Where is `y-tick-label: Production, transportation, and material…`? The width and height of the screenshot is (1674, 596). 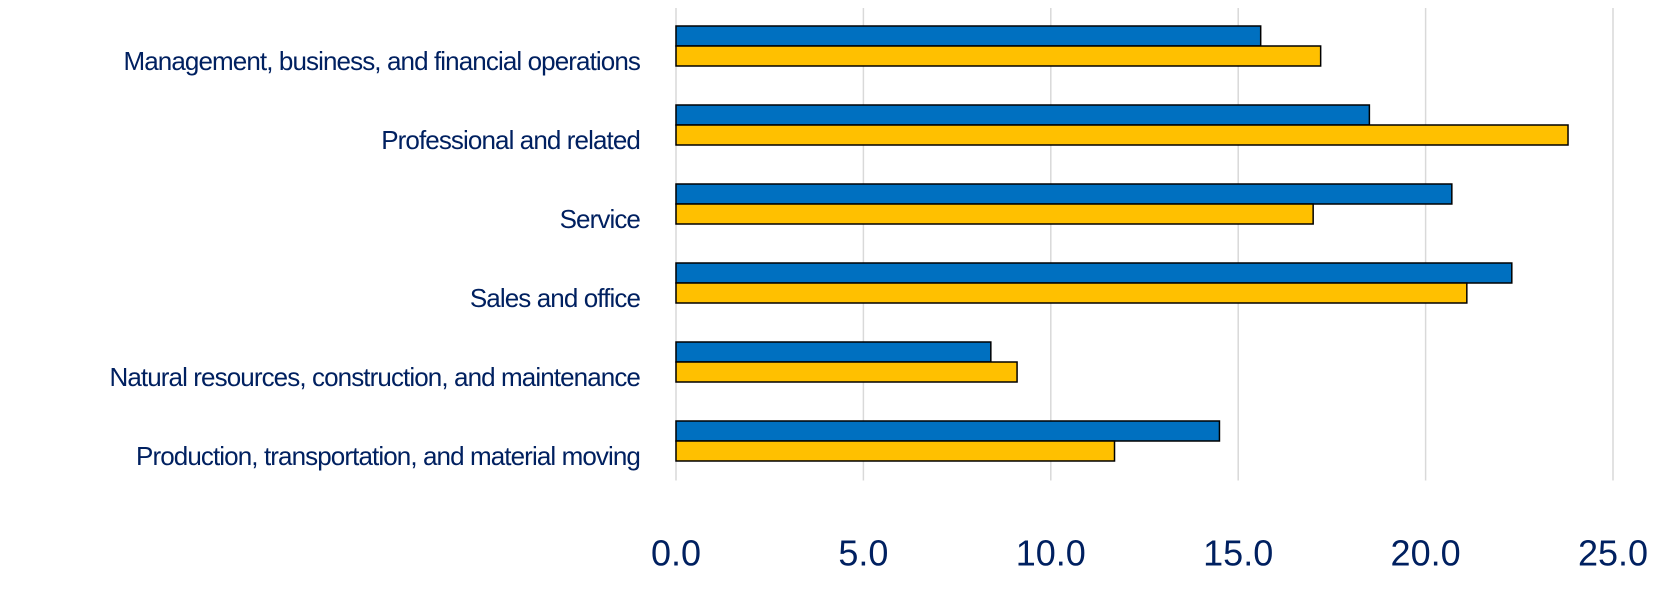 y-tick-label: Production, transportation, and material… is located at coordinates (388, 456).